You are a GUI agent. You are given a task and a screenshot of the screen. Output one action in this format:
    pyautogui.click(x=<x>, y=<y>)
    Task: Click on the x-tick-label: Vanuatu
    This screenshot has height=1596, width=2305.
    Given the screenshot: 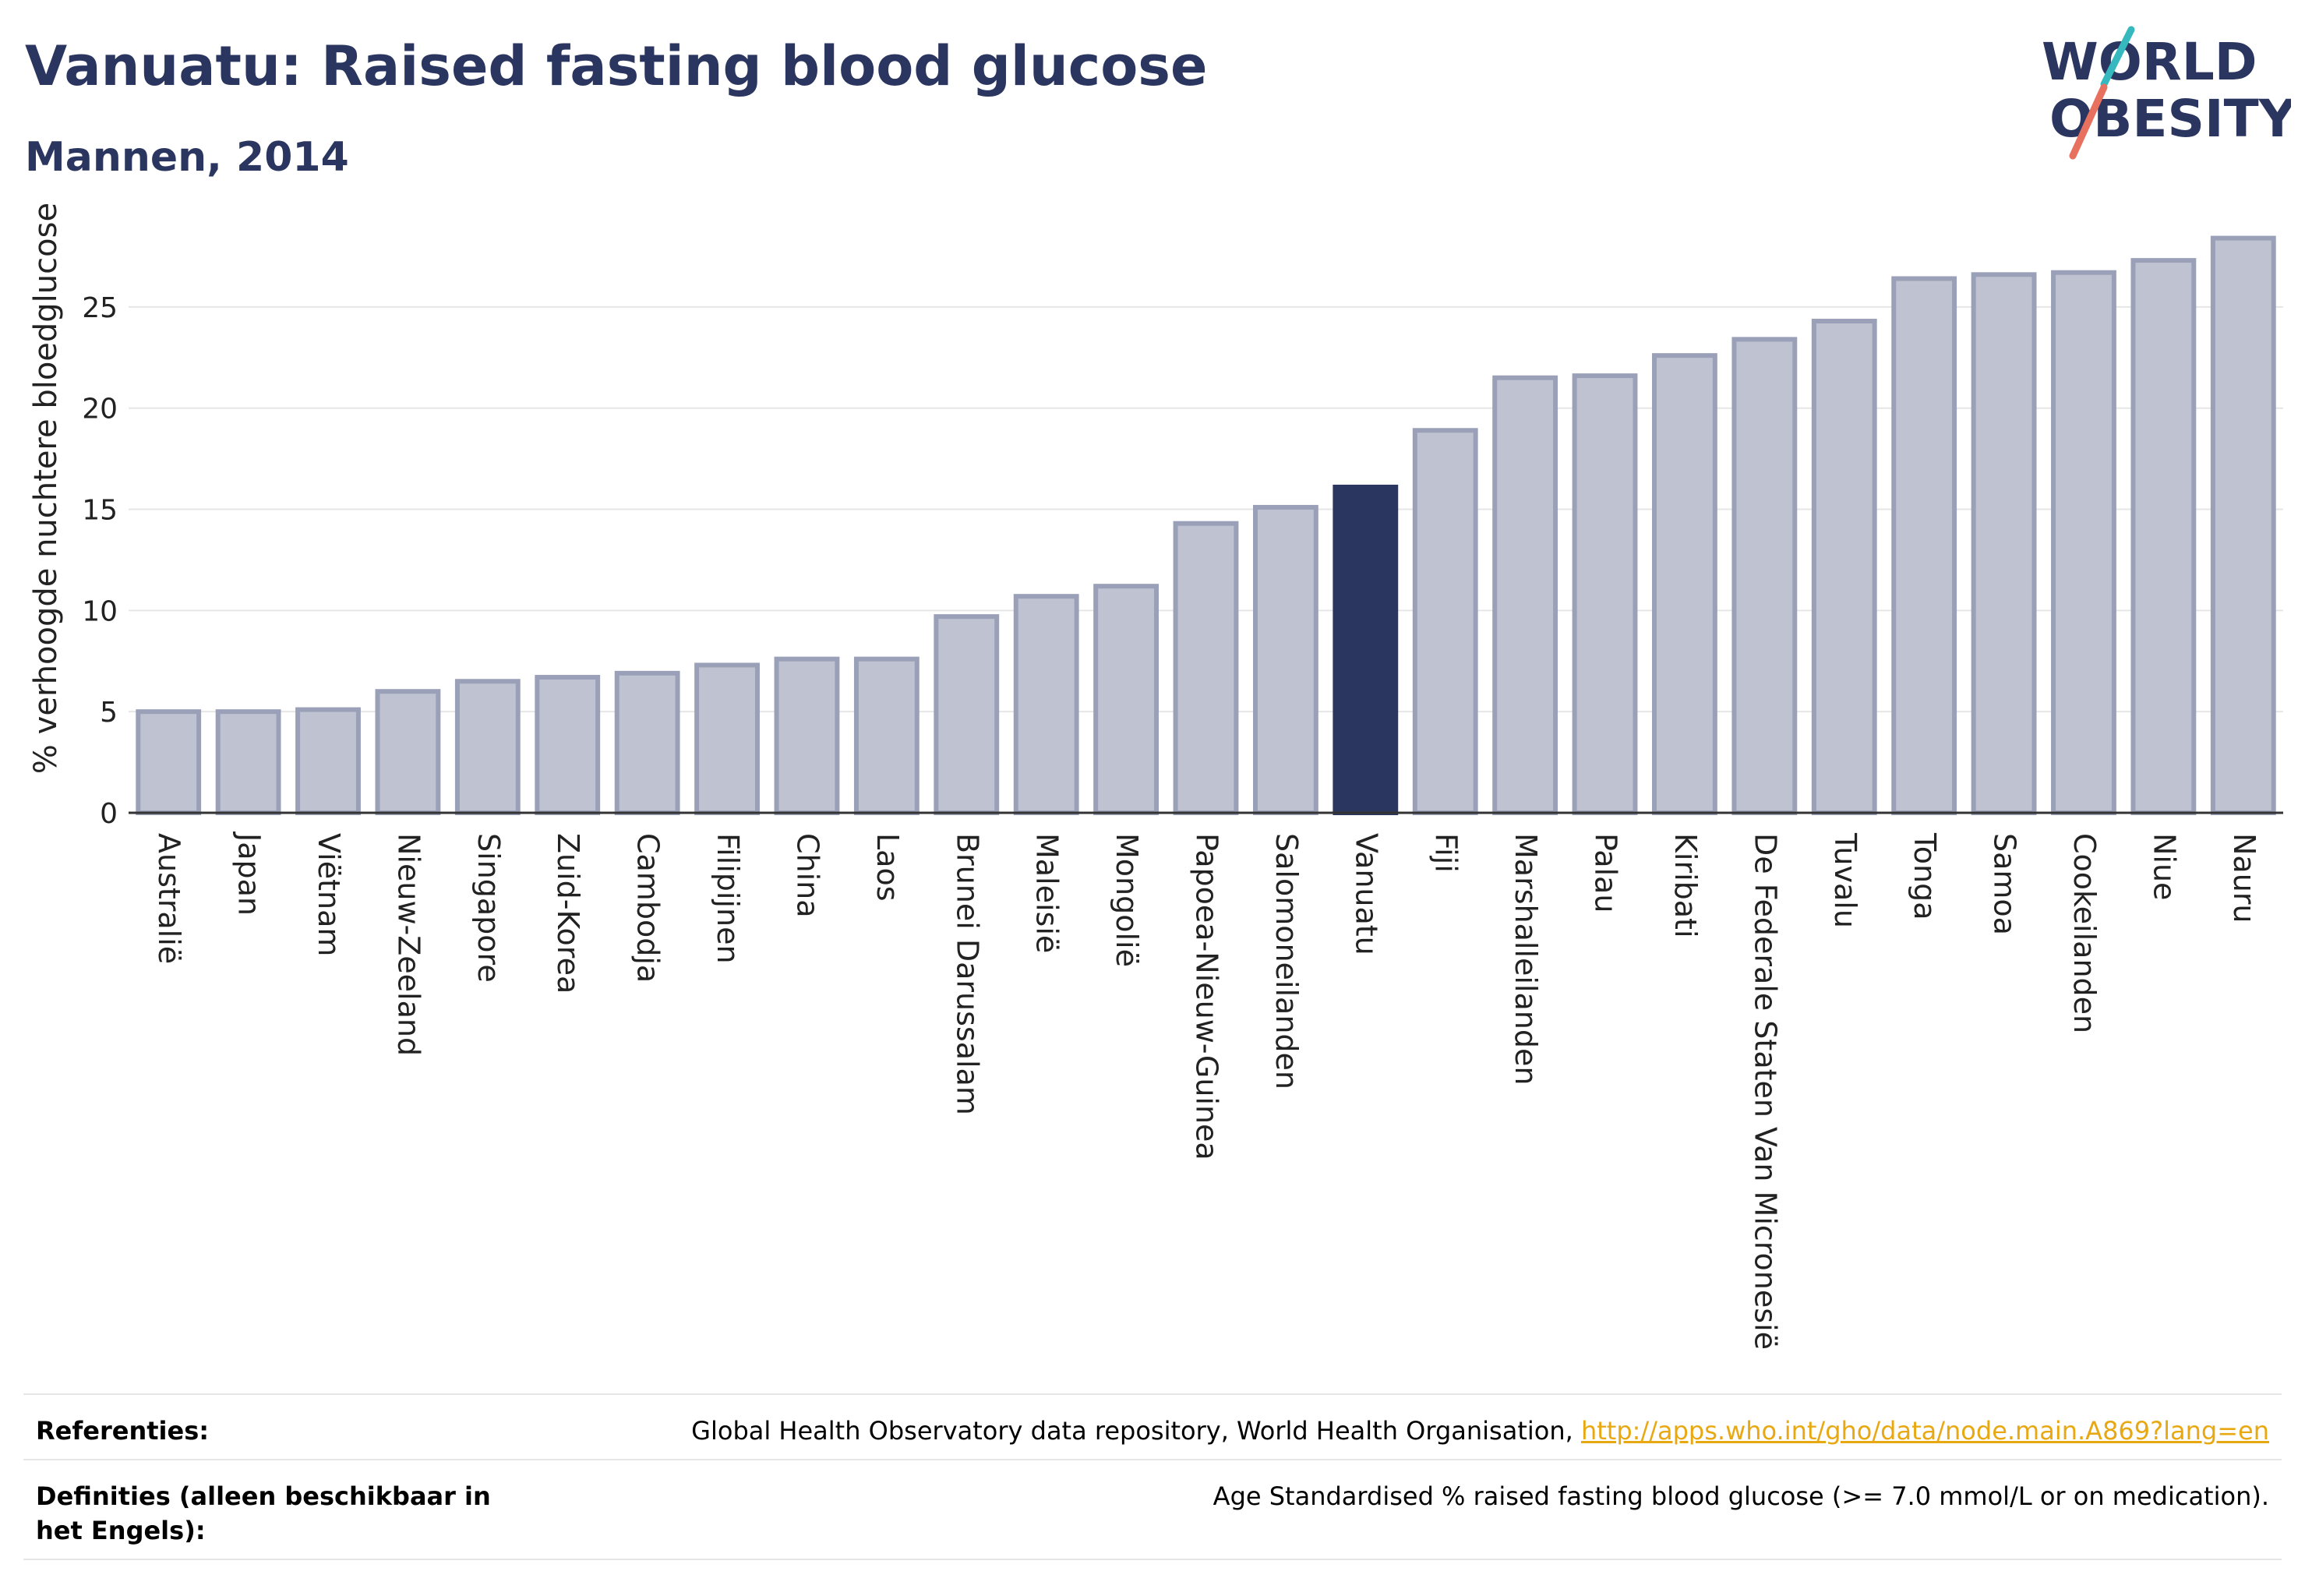 What is the action you would take?
    pyautogui.click(x=1366, y=894)
    